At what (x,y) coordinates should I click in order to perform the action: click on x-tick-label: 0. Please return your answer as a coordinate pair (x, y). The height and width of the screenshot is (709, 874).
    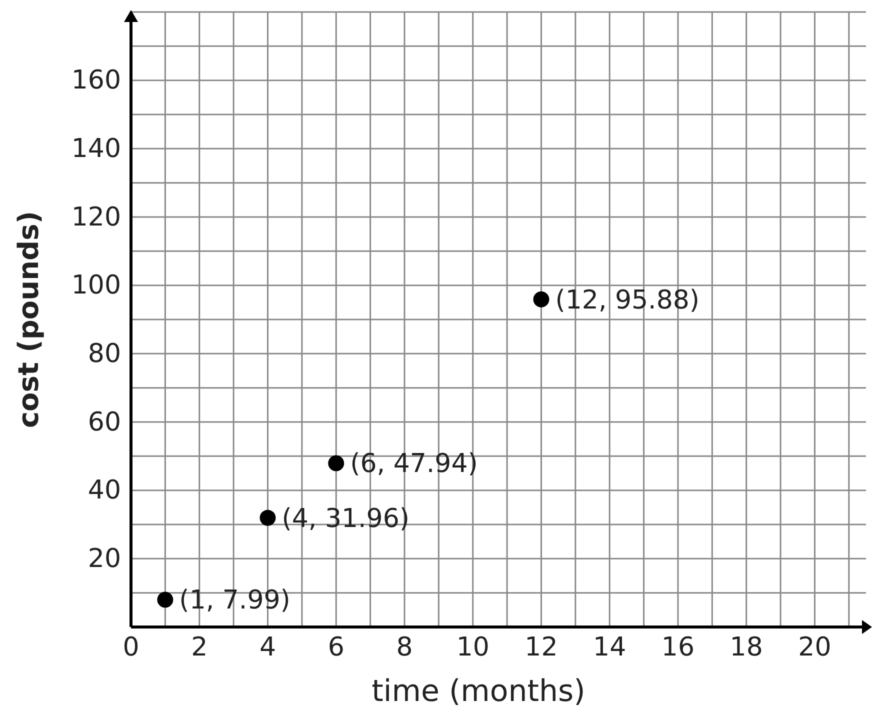
    Looking at the image, I should click on (131, 647).